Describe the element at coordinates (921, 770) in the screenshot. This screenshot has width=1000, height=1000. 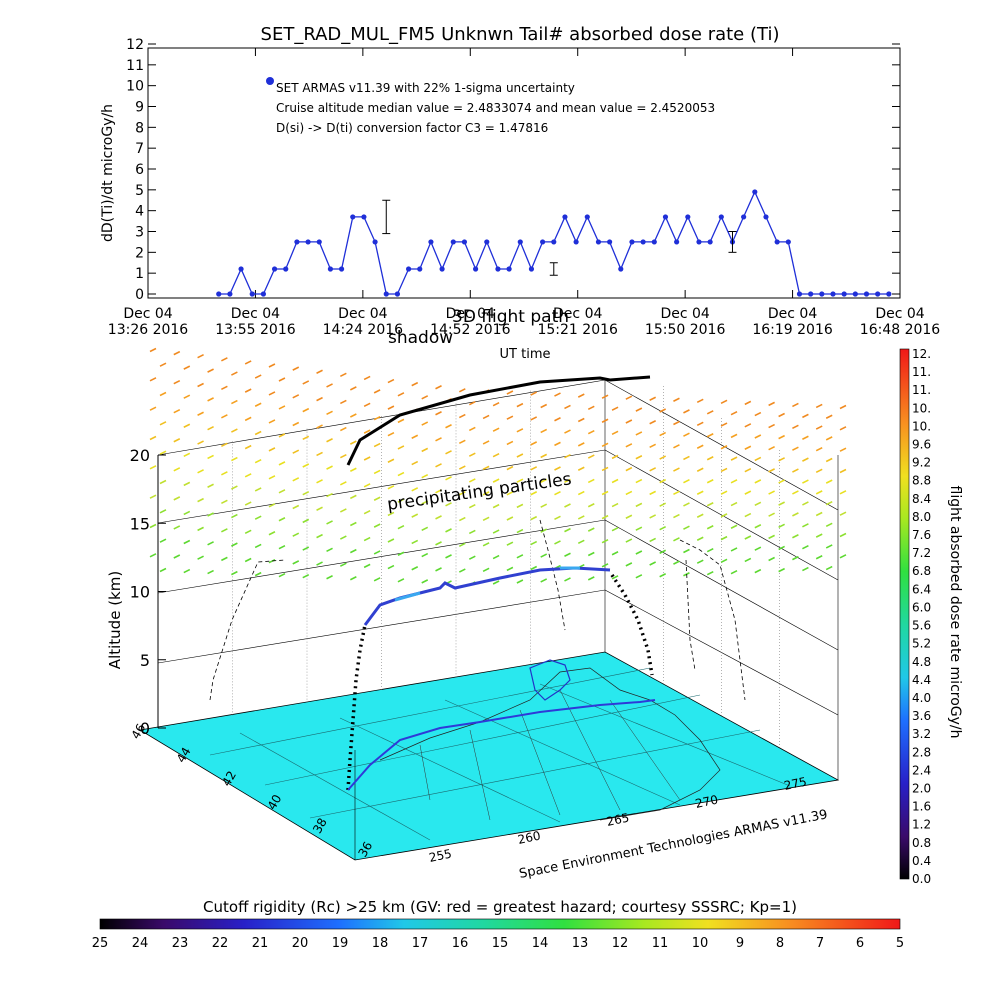
I see `colorbar-tick-label: 2.4` at that location.